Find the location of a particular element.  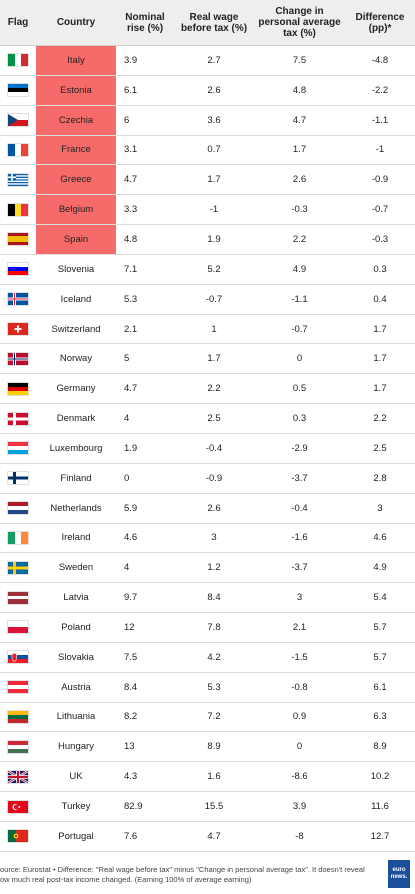

difference-cell: 4.6 is located at coordinates (380, 538).